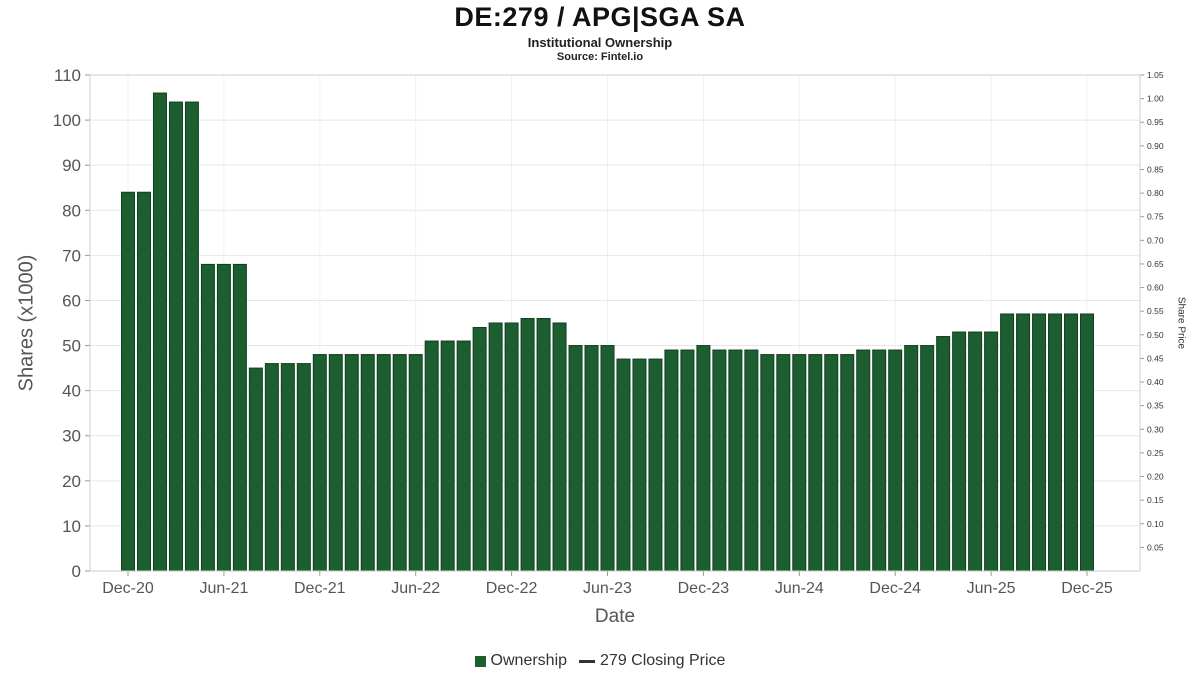 This screenshot has width=1200, height=675. What do you see at coordinates (799, 588) in the screenshot?
I see `x-tick-label: Jun-24` at bounding box center [799, 588].